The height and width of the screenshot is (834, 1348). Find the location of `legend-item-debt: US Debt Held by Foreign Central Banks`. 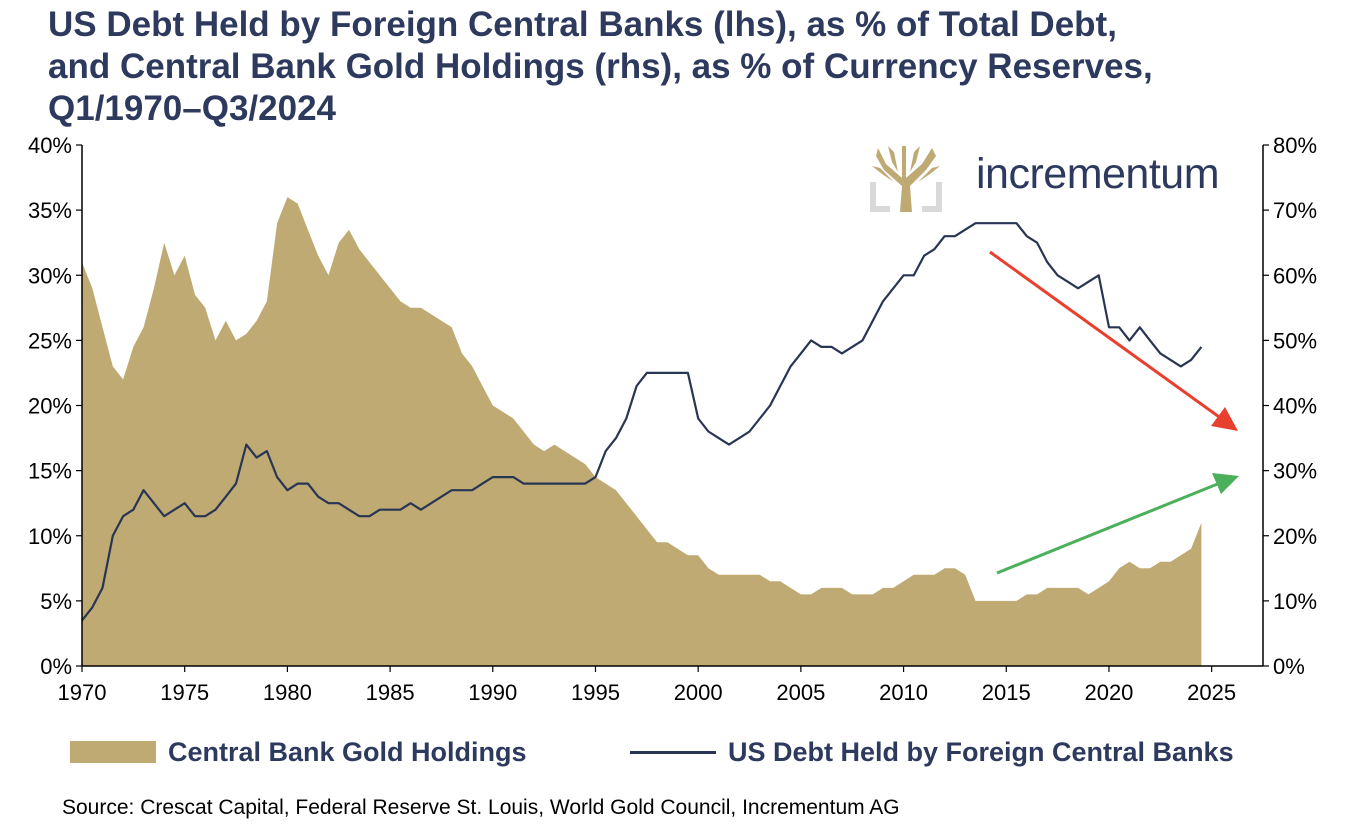

legend-item-debt: US Debt Held by Foreign Central Banks is located at coordinates (932, 752).